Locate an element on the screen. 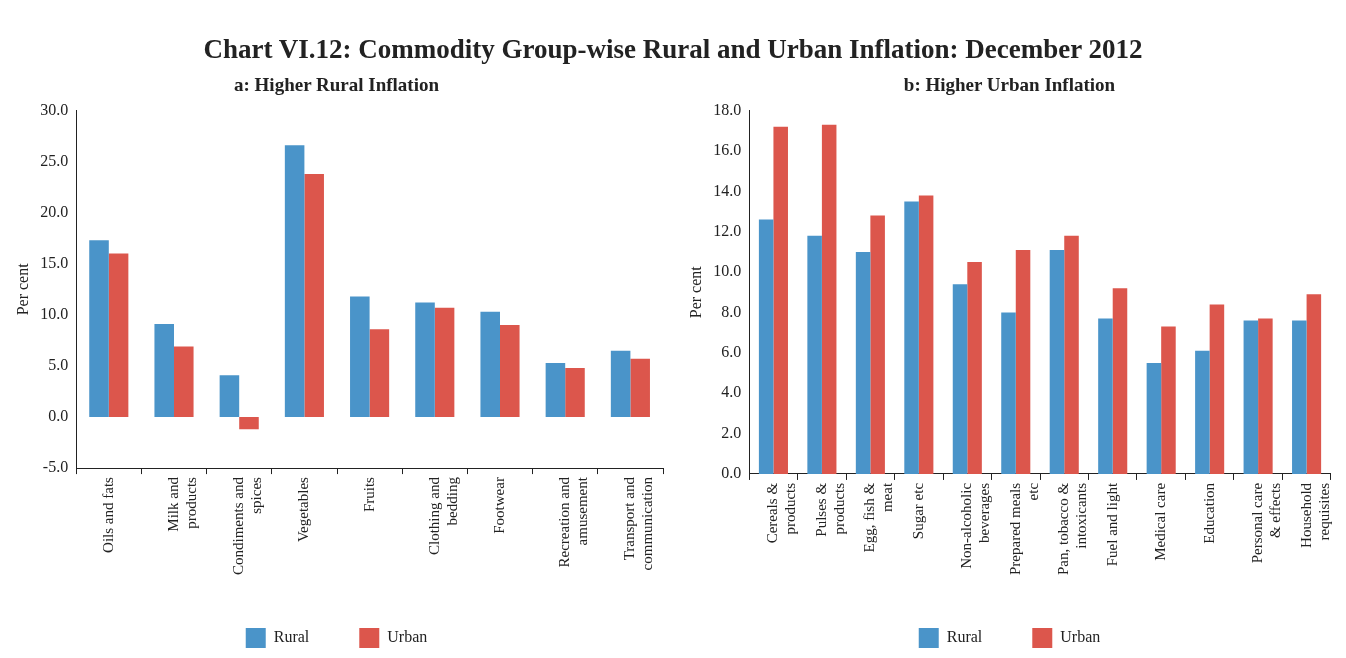 The image size is (1346, 658). y-tick-label: 2.0 is located at coordinates (731, 432).